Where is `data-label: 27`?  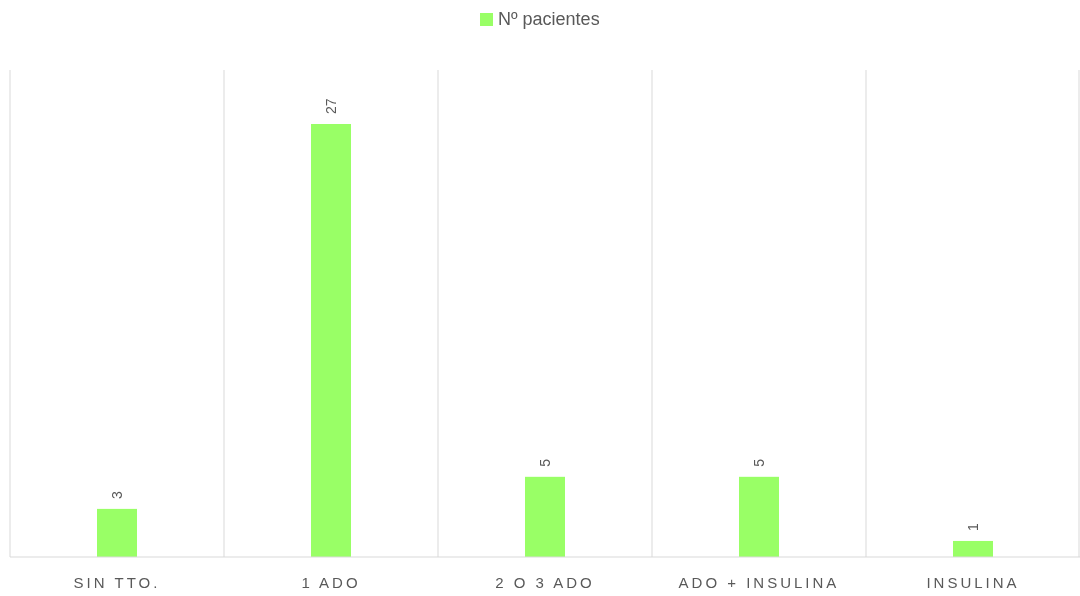
data-label: 27 is located at coordinates (331, 106).